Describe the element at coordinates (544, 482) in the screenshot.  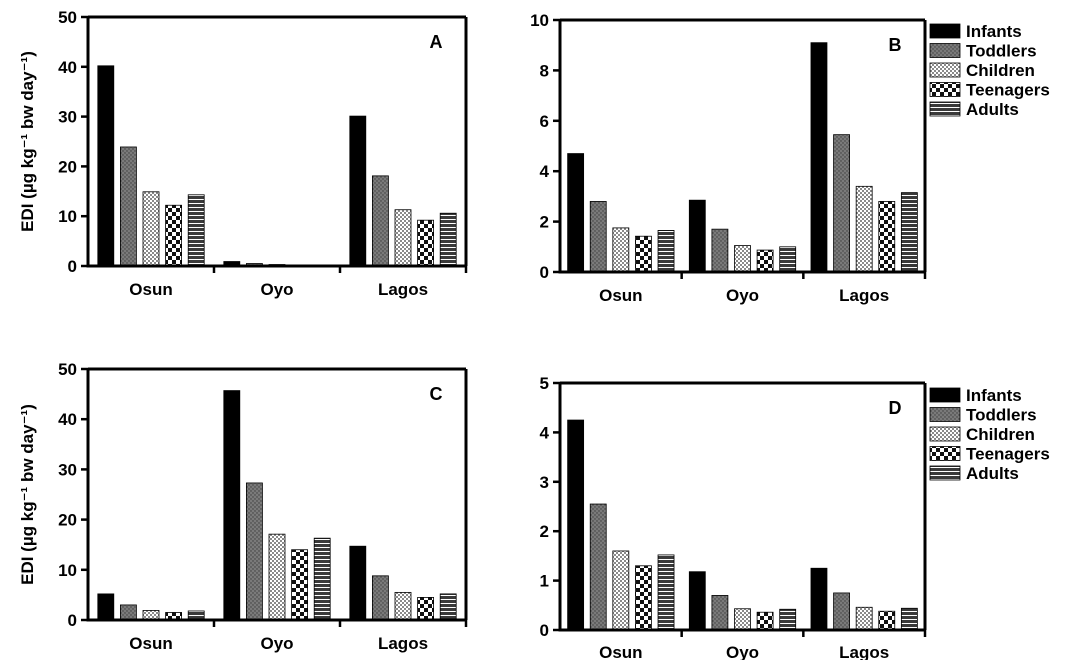
I see `y-tick-label: 3` at that location.